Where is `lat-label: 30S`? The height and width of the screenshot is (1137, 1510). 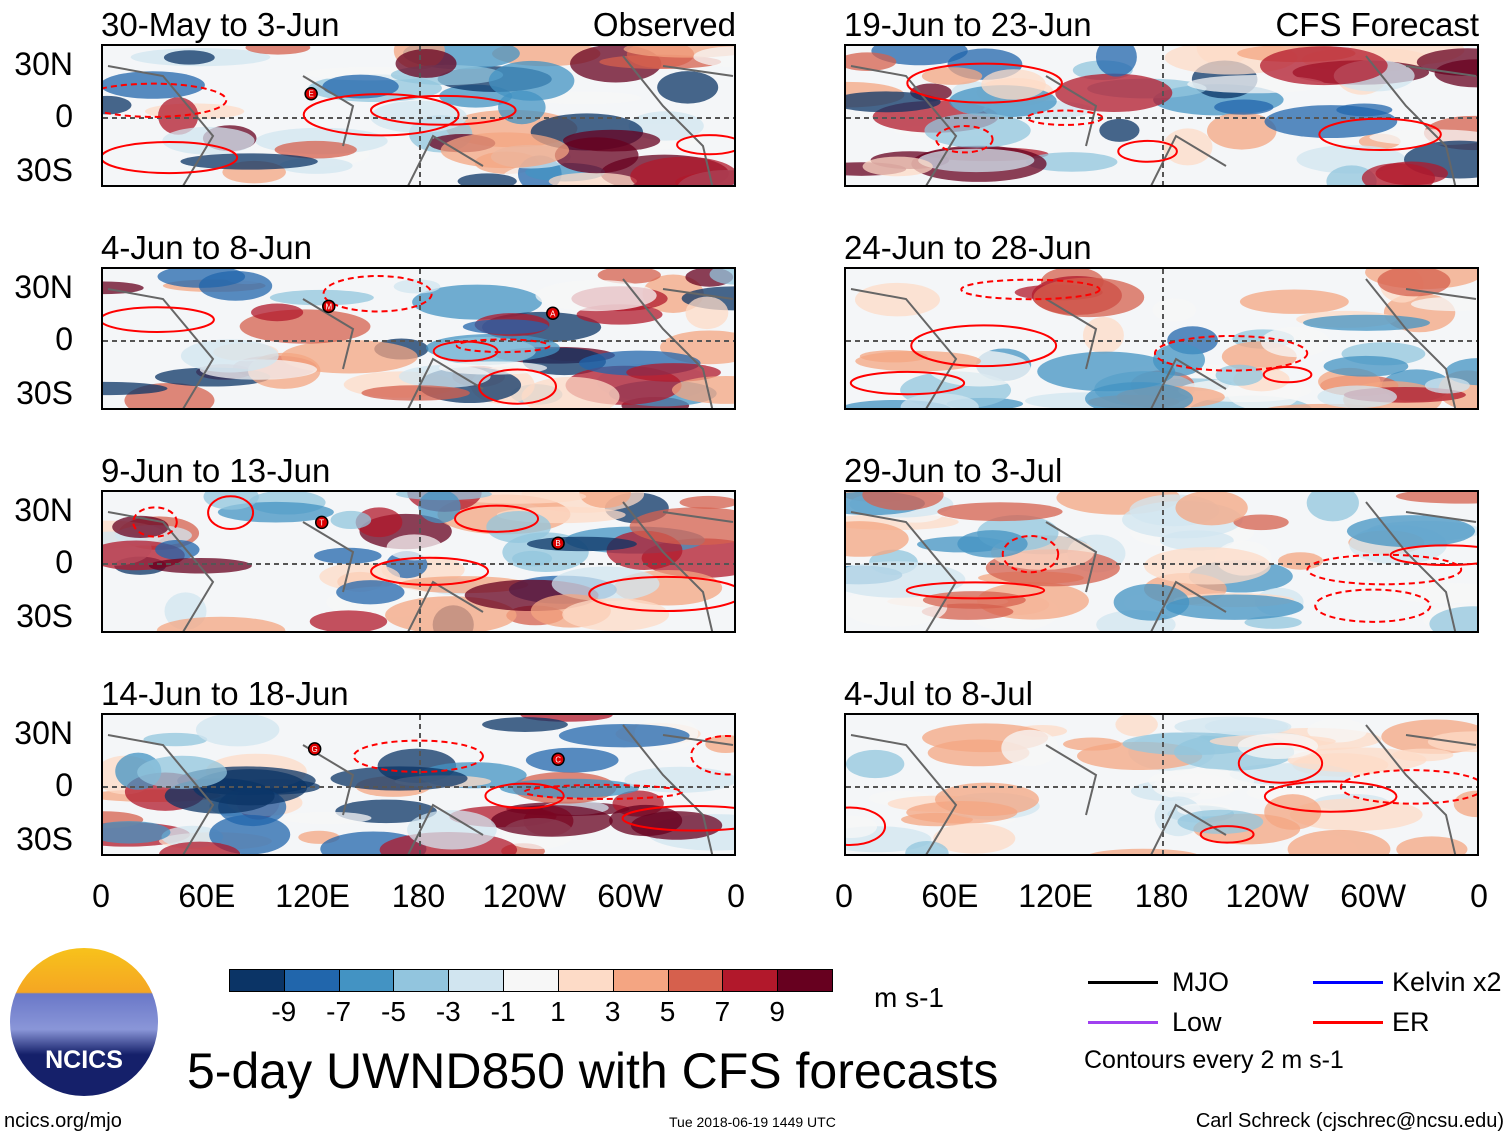
lat-label: 30S is located at coordinates (44, 616).